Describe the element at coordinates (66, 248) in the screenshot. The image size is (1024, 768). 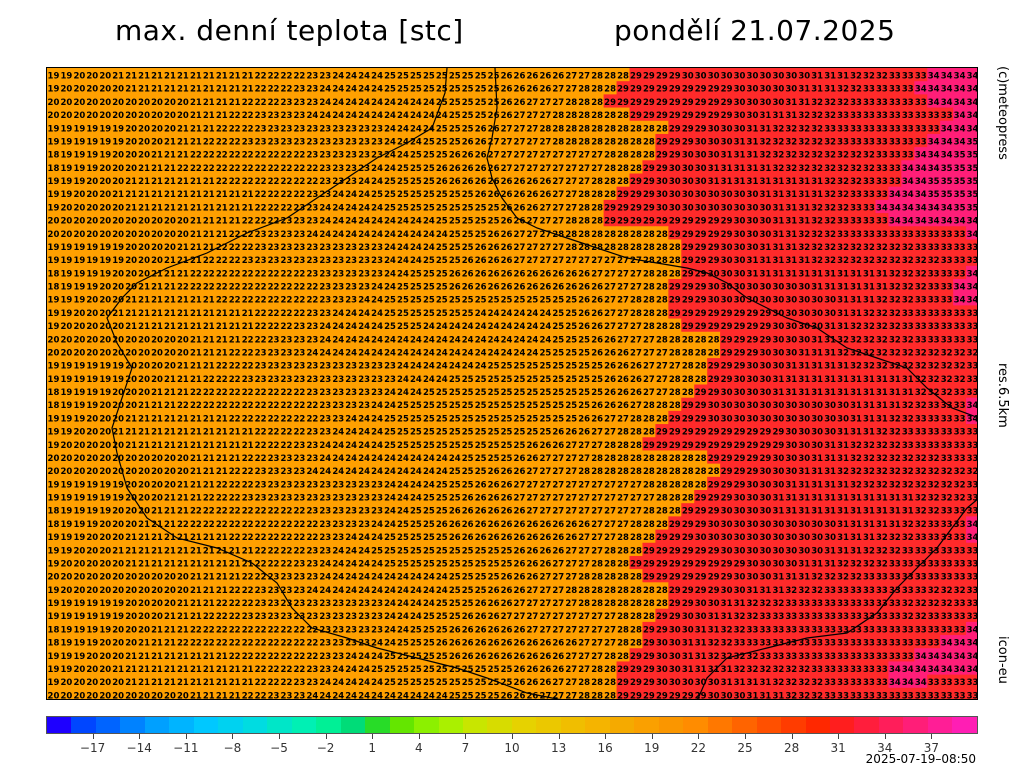
I see `grid-value: 19` at that location.